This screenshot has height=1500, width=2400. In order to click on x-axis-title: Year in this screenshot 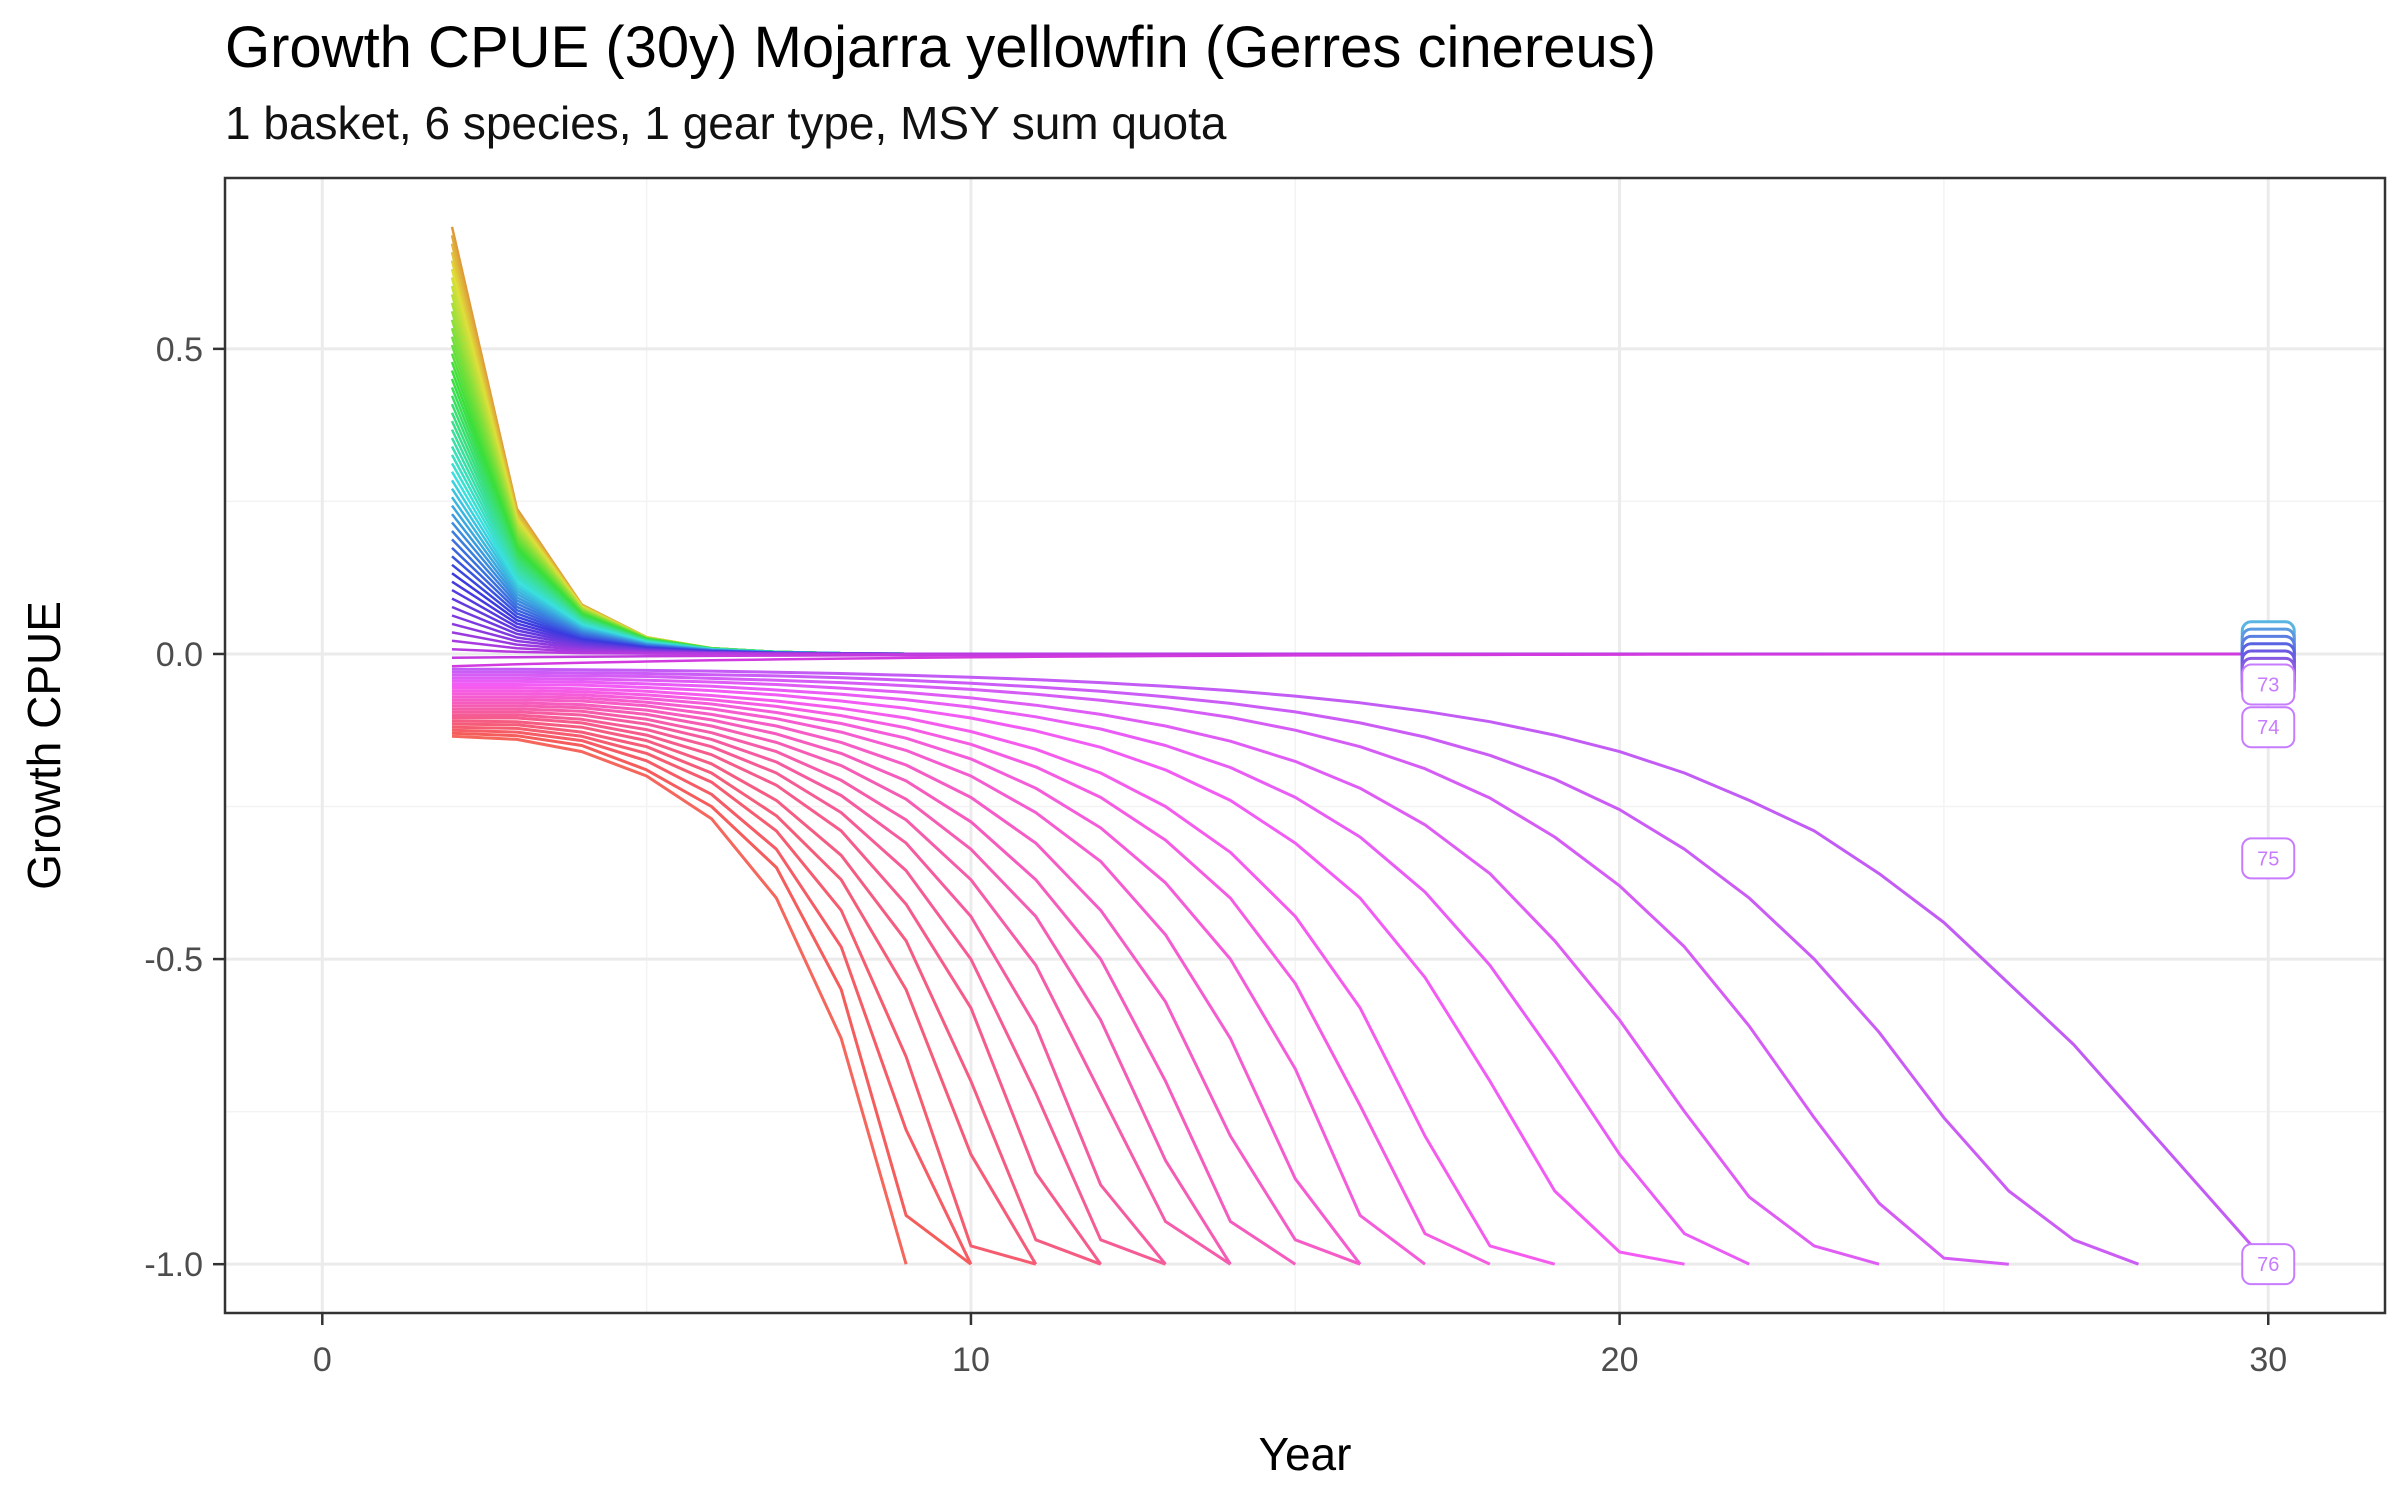, I will do `click(1305, 1454)`.